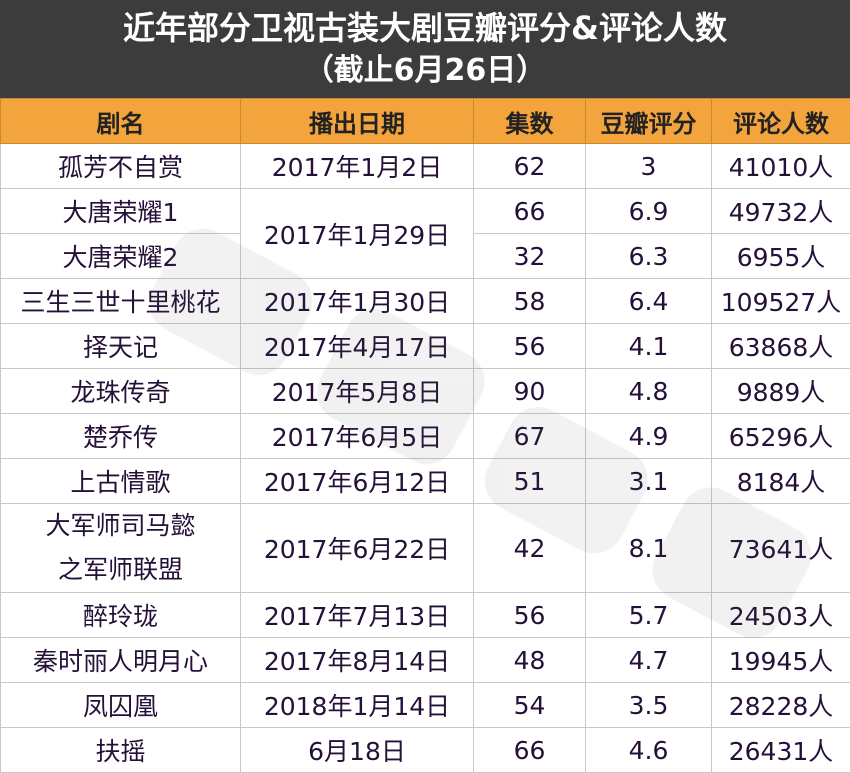 This screenshot has width=850, height=773. I want to click on cell-reviews: 19945人, so click(781, 660).